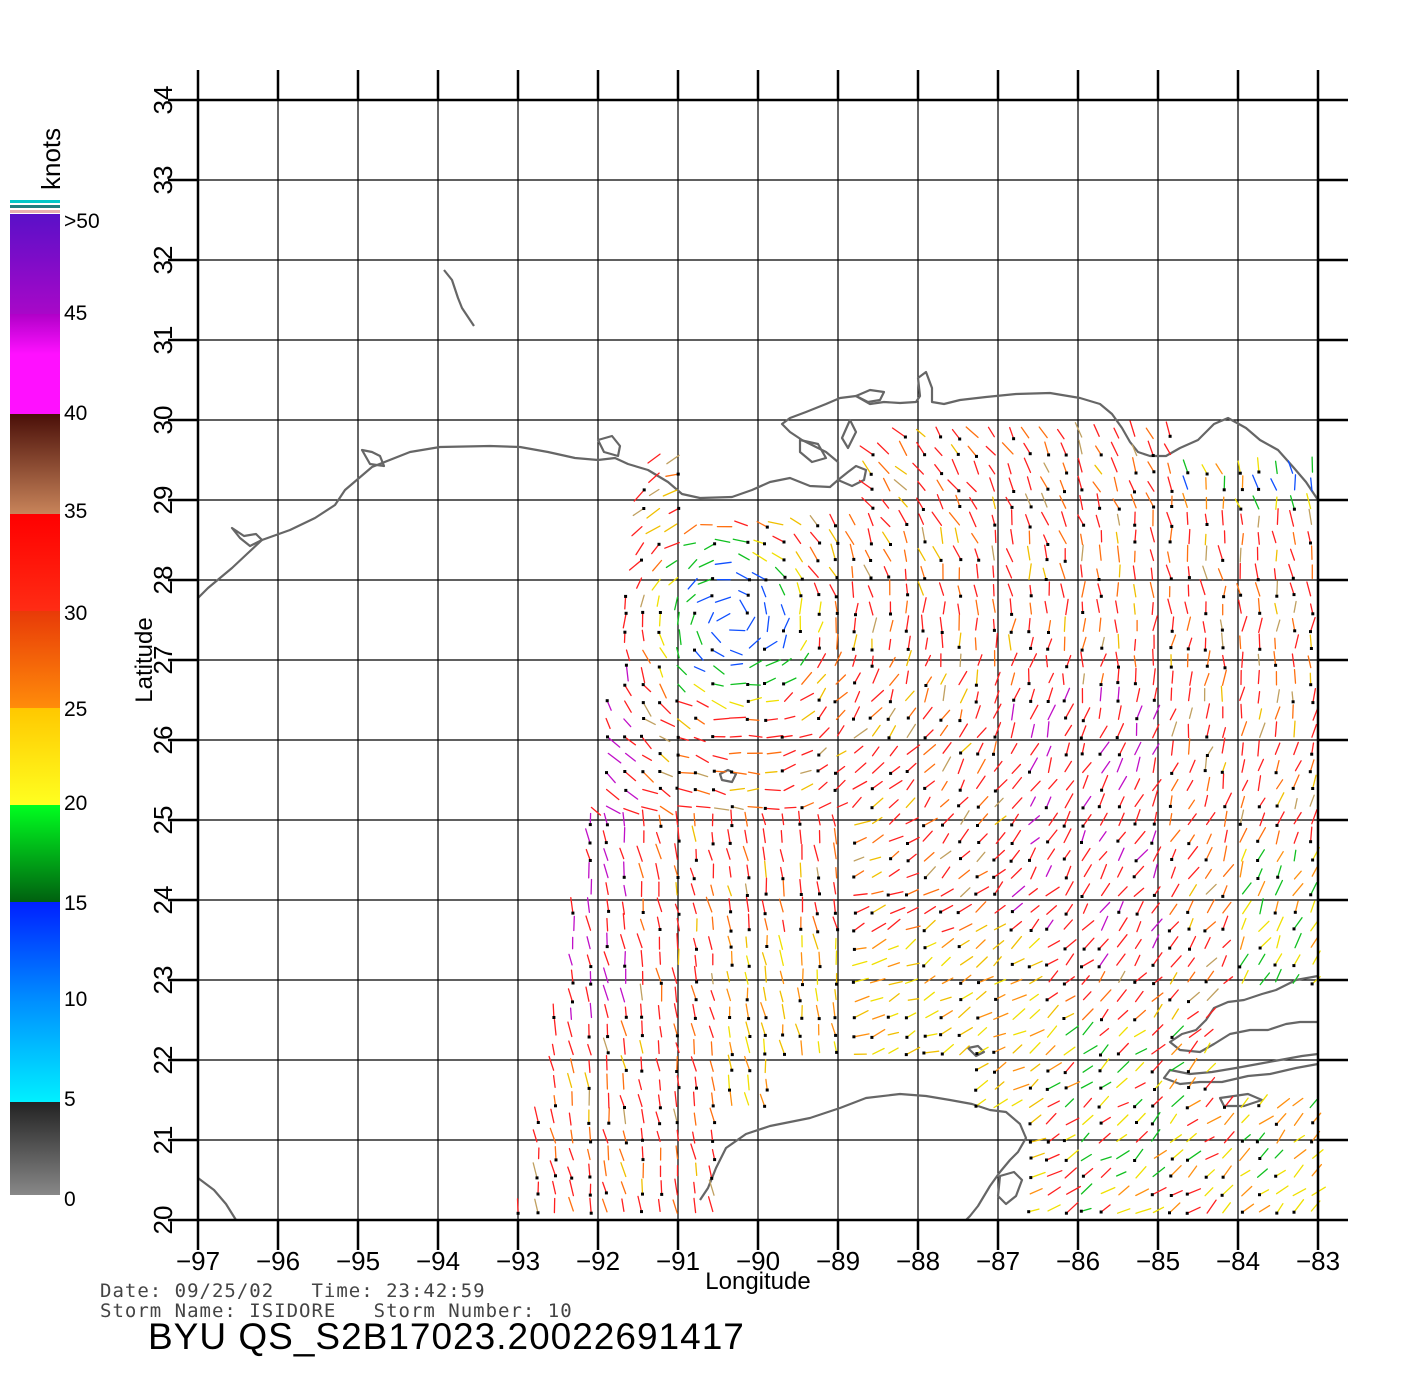 The width and height of the screenshot is (1420, 1400). Describe the element at coordinates (75, 999) in the screenshot. I see `legend-label: 10` at that location.